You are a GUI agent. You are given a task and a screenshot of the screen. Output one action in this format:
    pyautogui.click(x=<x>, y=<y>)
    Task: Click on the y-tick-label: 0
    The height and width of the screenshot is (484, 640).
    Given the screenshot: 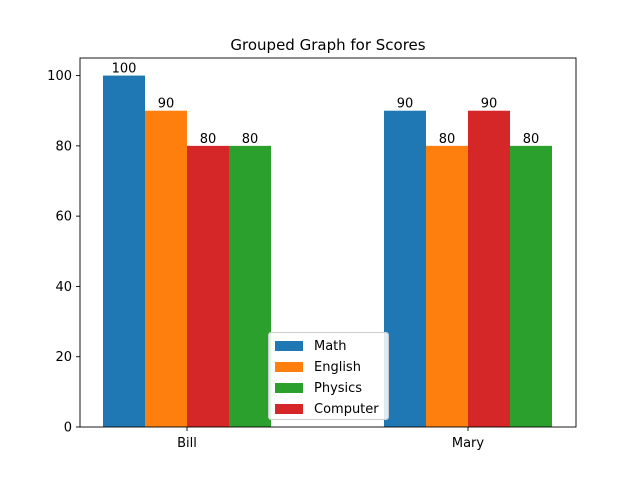 What is the action you would take?
    pyautogui.click(x=68, y=428)
    